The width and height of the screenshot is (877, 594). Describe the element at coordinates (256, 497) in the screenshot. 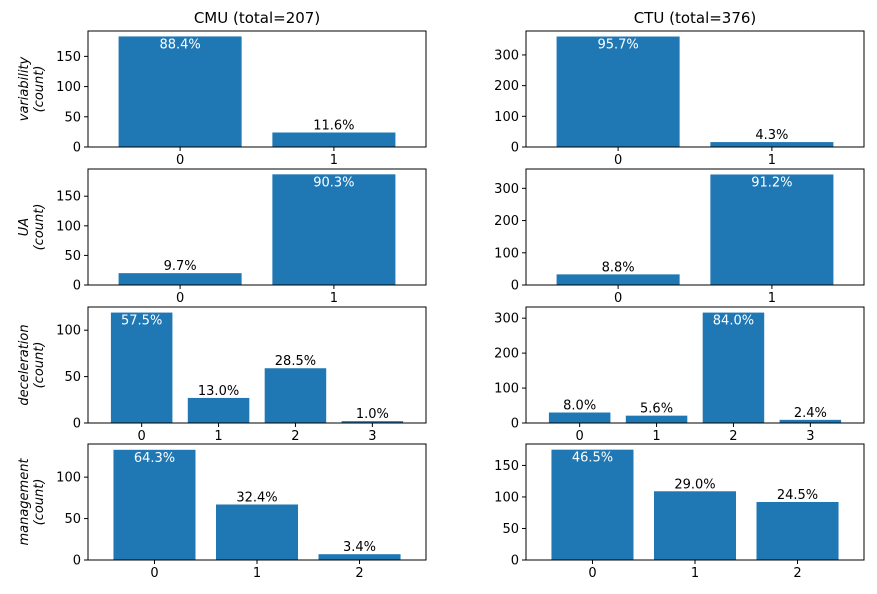

I see `bar-value-label: 32.4%` at that location.